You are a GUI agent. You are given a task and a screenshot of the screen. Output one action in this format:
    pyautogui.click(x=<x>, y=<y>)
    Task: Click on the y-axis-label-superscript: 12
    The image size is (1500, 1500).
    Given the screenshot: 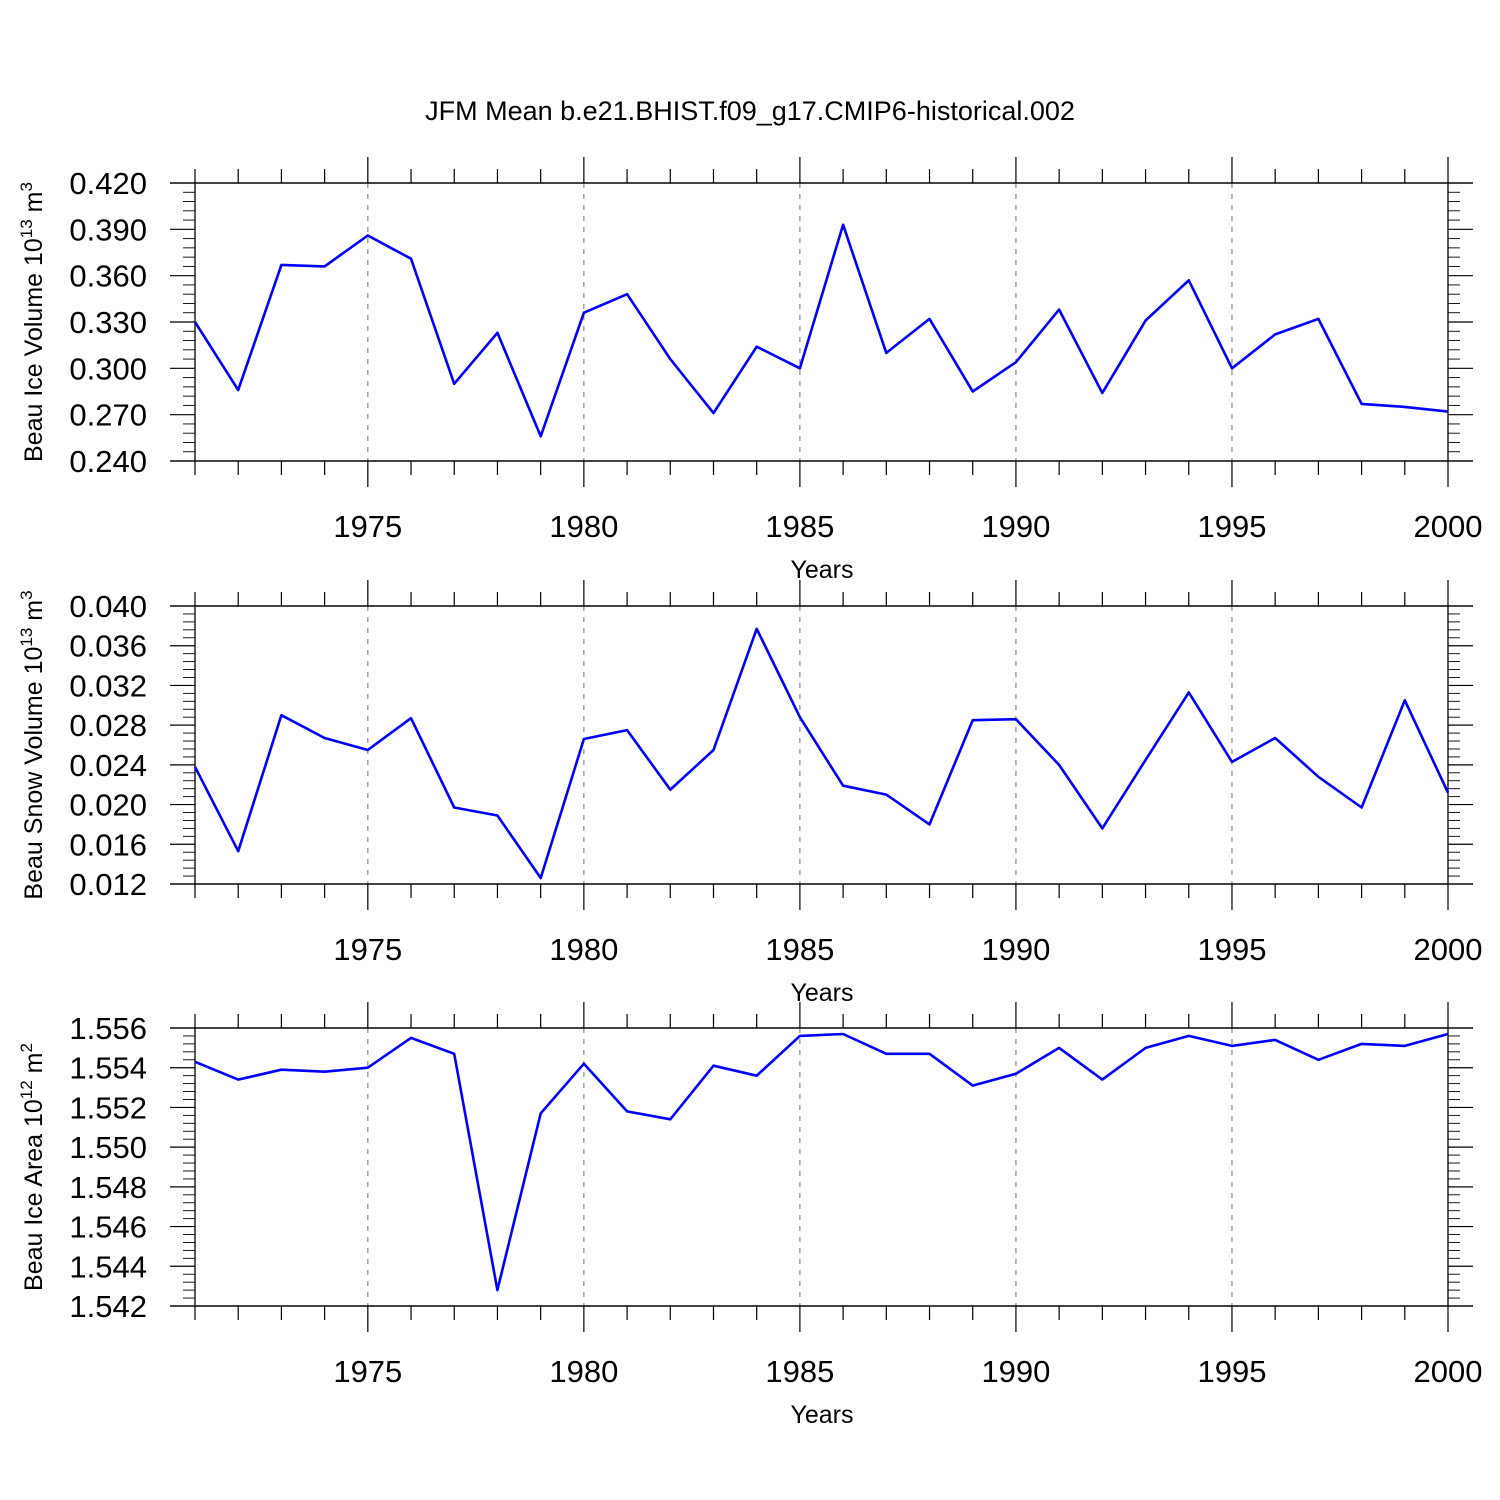 What is the action you would take?
    pyautogui.click(x=26, y=1089)
    